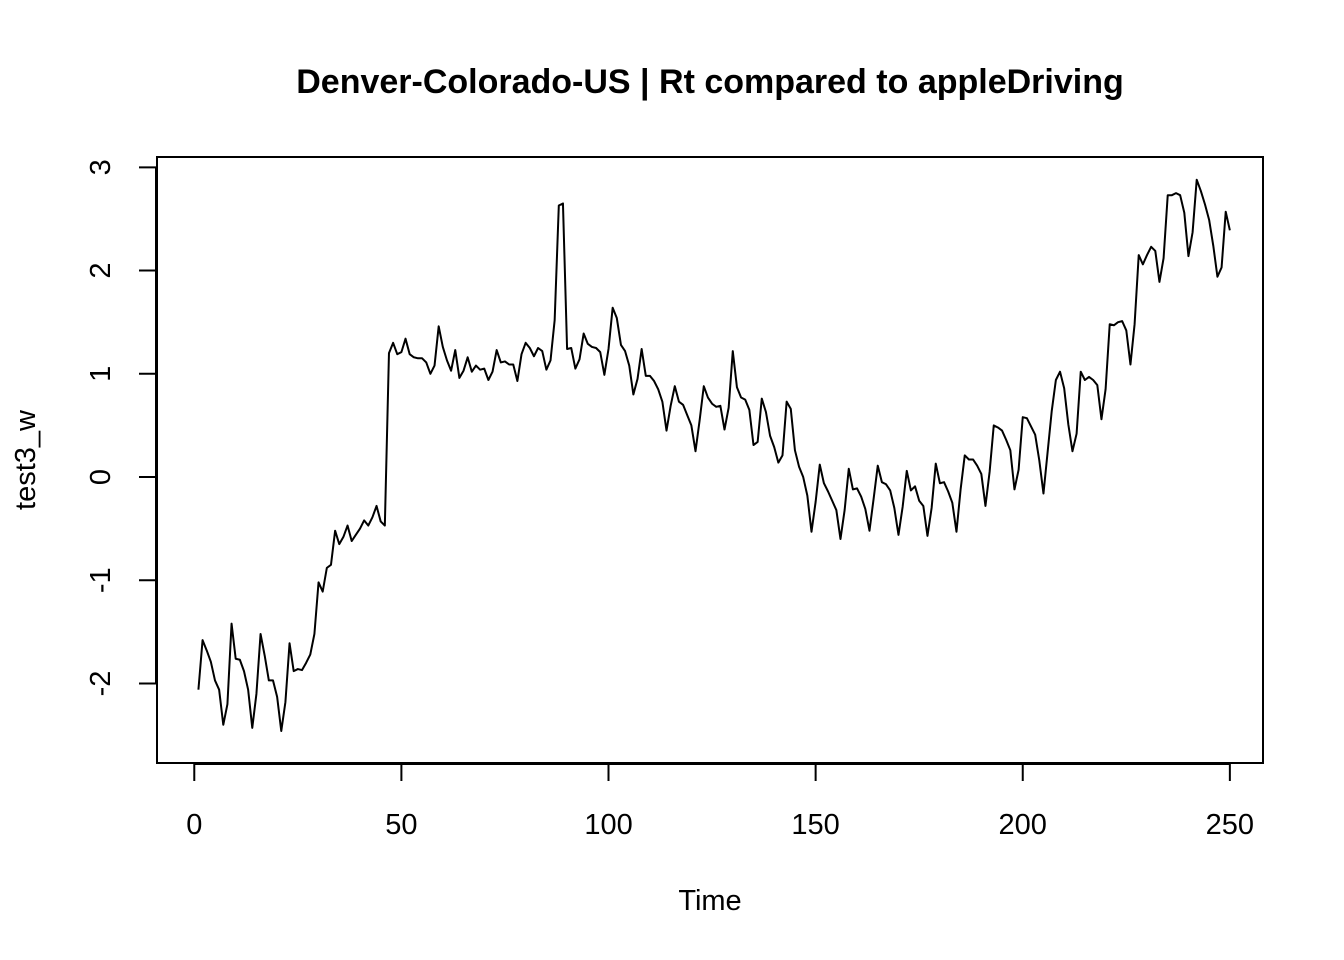 The width and height of the screenshot is (1344, 960). What do you see at coordinates (101, 270) in the screenshot?
I see `y-tick-label: 2` at bounding box center [101, 270].